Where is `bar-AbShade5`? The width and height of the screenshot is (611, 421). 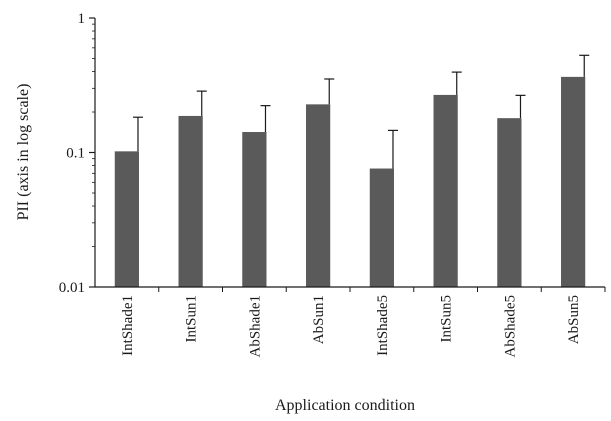
bar-AbShade5 is located at coordinates (509, 202).